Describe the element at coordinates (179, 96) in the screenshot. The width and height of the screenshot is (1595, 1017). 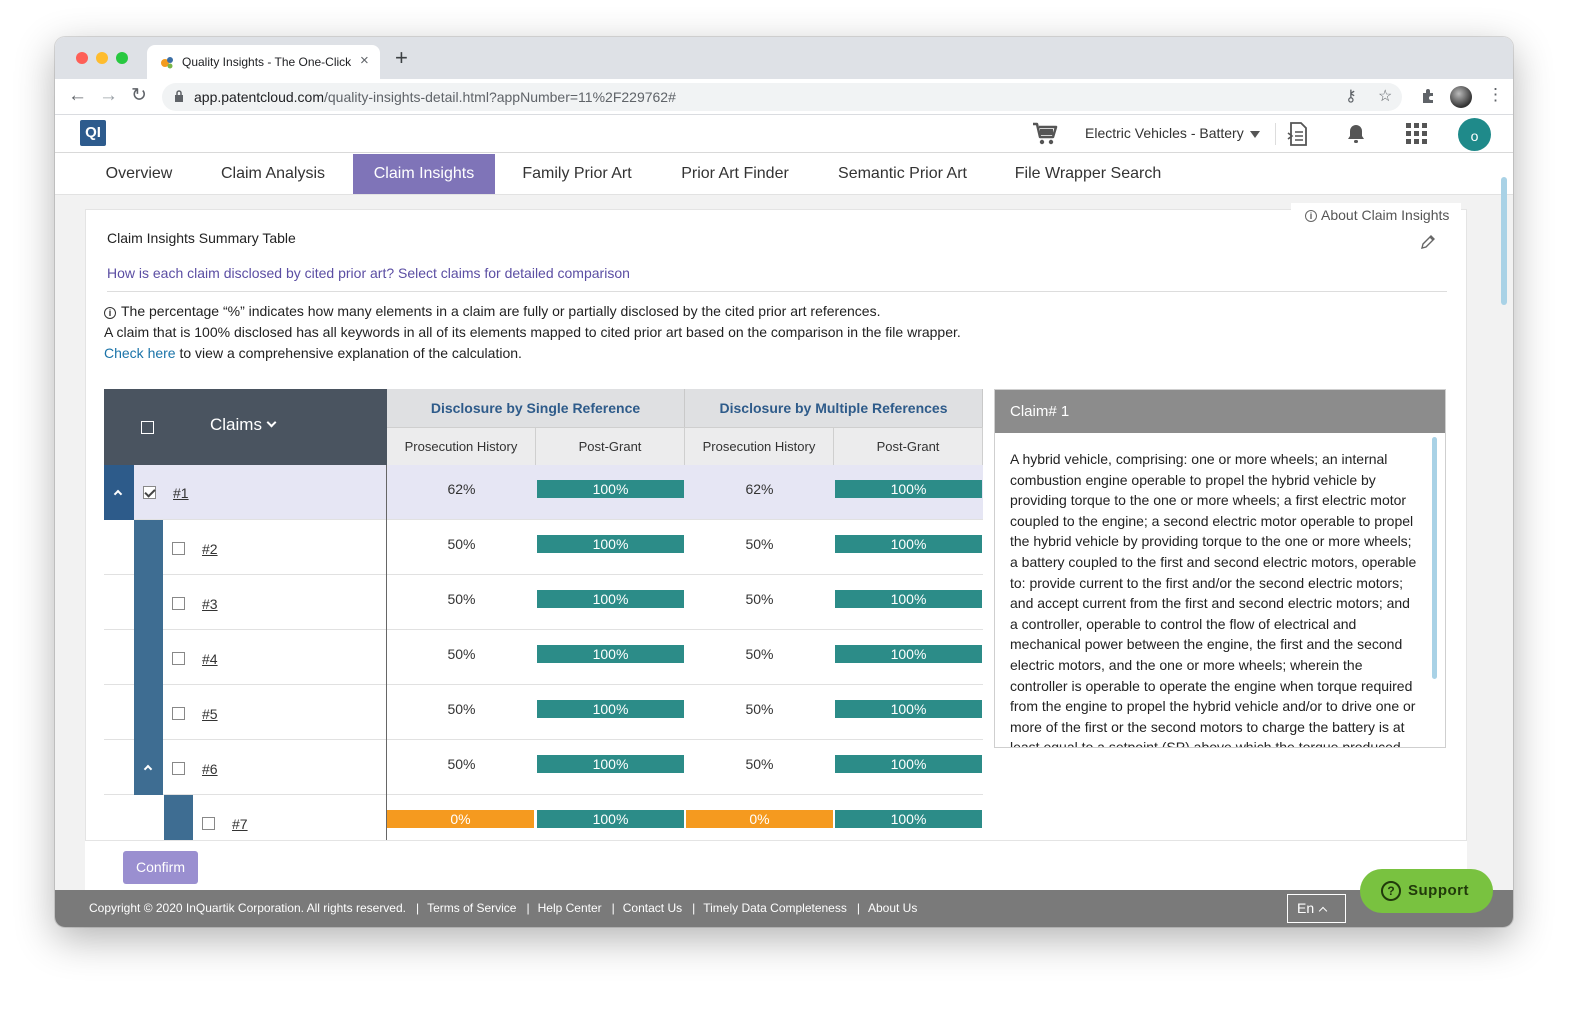
I see `lock-icon` at that location.